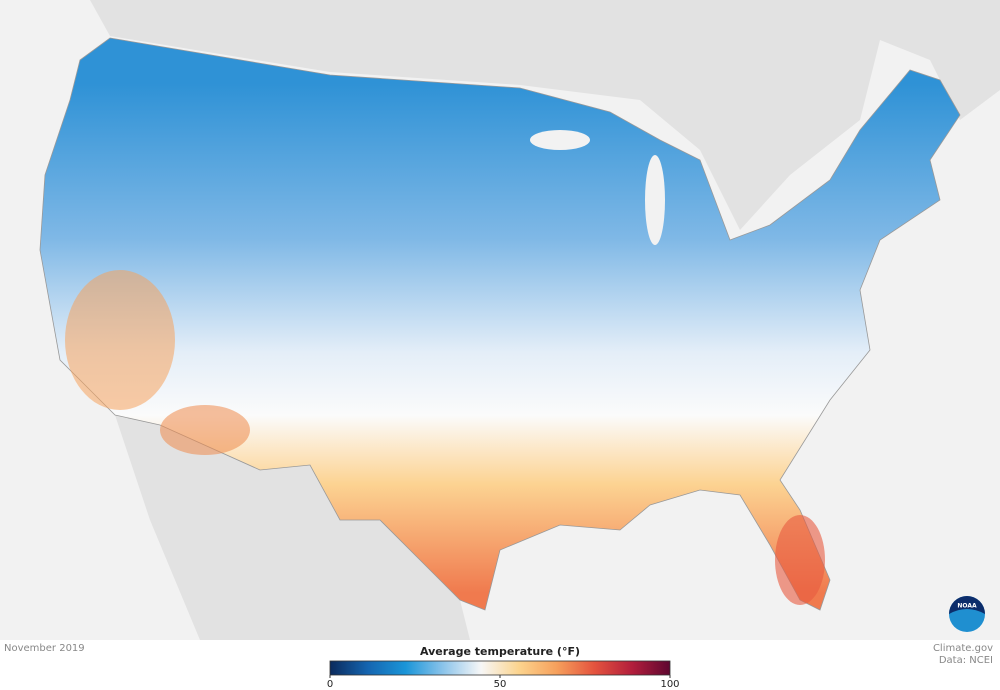 The width and height of the screenshot is (1000, 690). What do you see at coordinates (560, 140) in the screenshot?
I see `lake-superior` at bounding box center [560, 140].